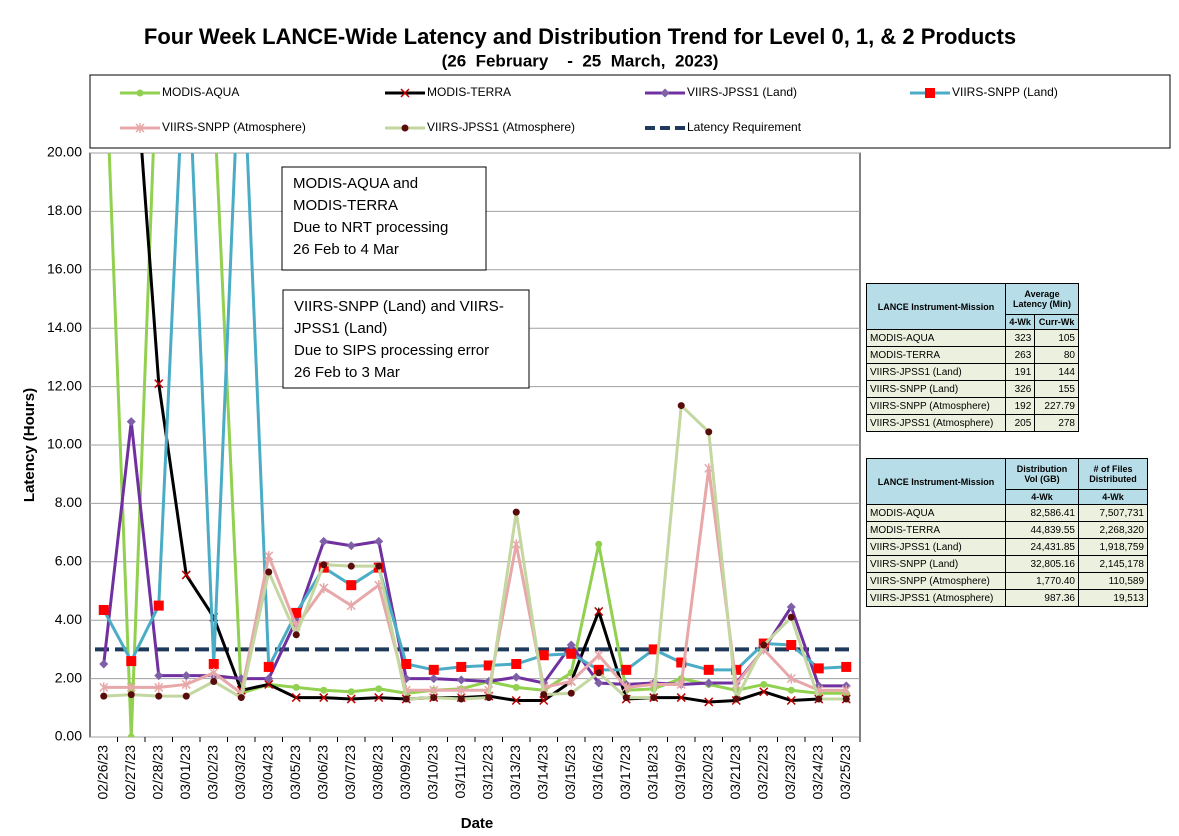  Describe the element at coordinates (1113, 513) in the screenshot. I see `table-cell: 7,507,731` at that location.